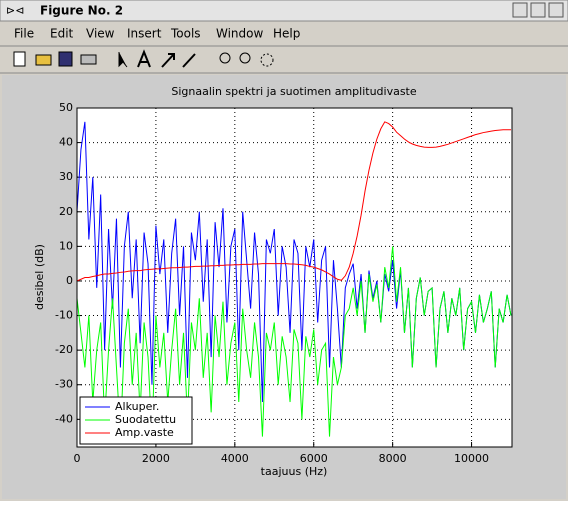 The height and width of the screenshot is (505, 568). I want to click on x-tick-label: 4000, so click(235, 458).